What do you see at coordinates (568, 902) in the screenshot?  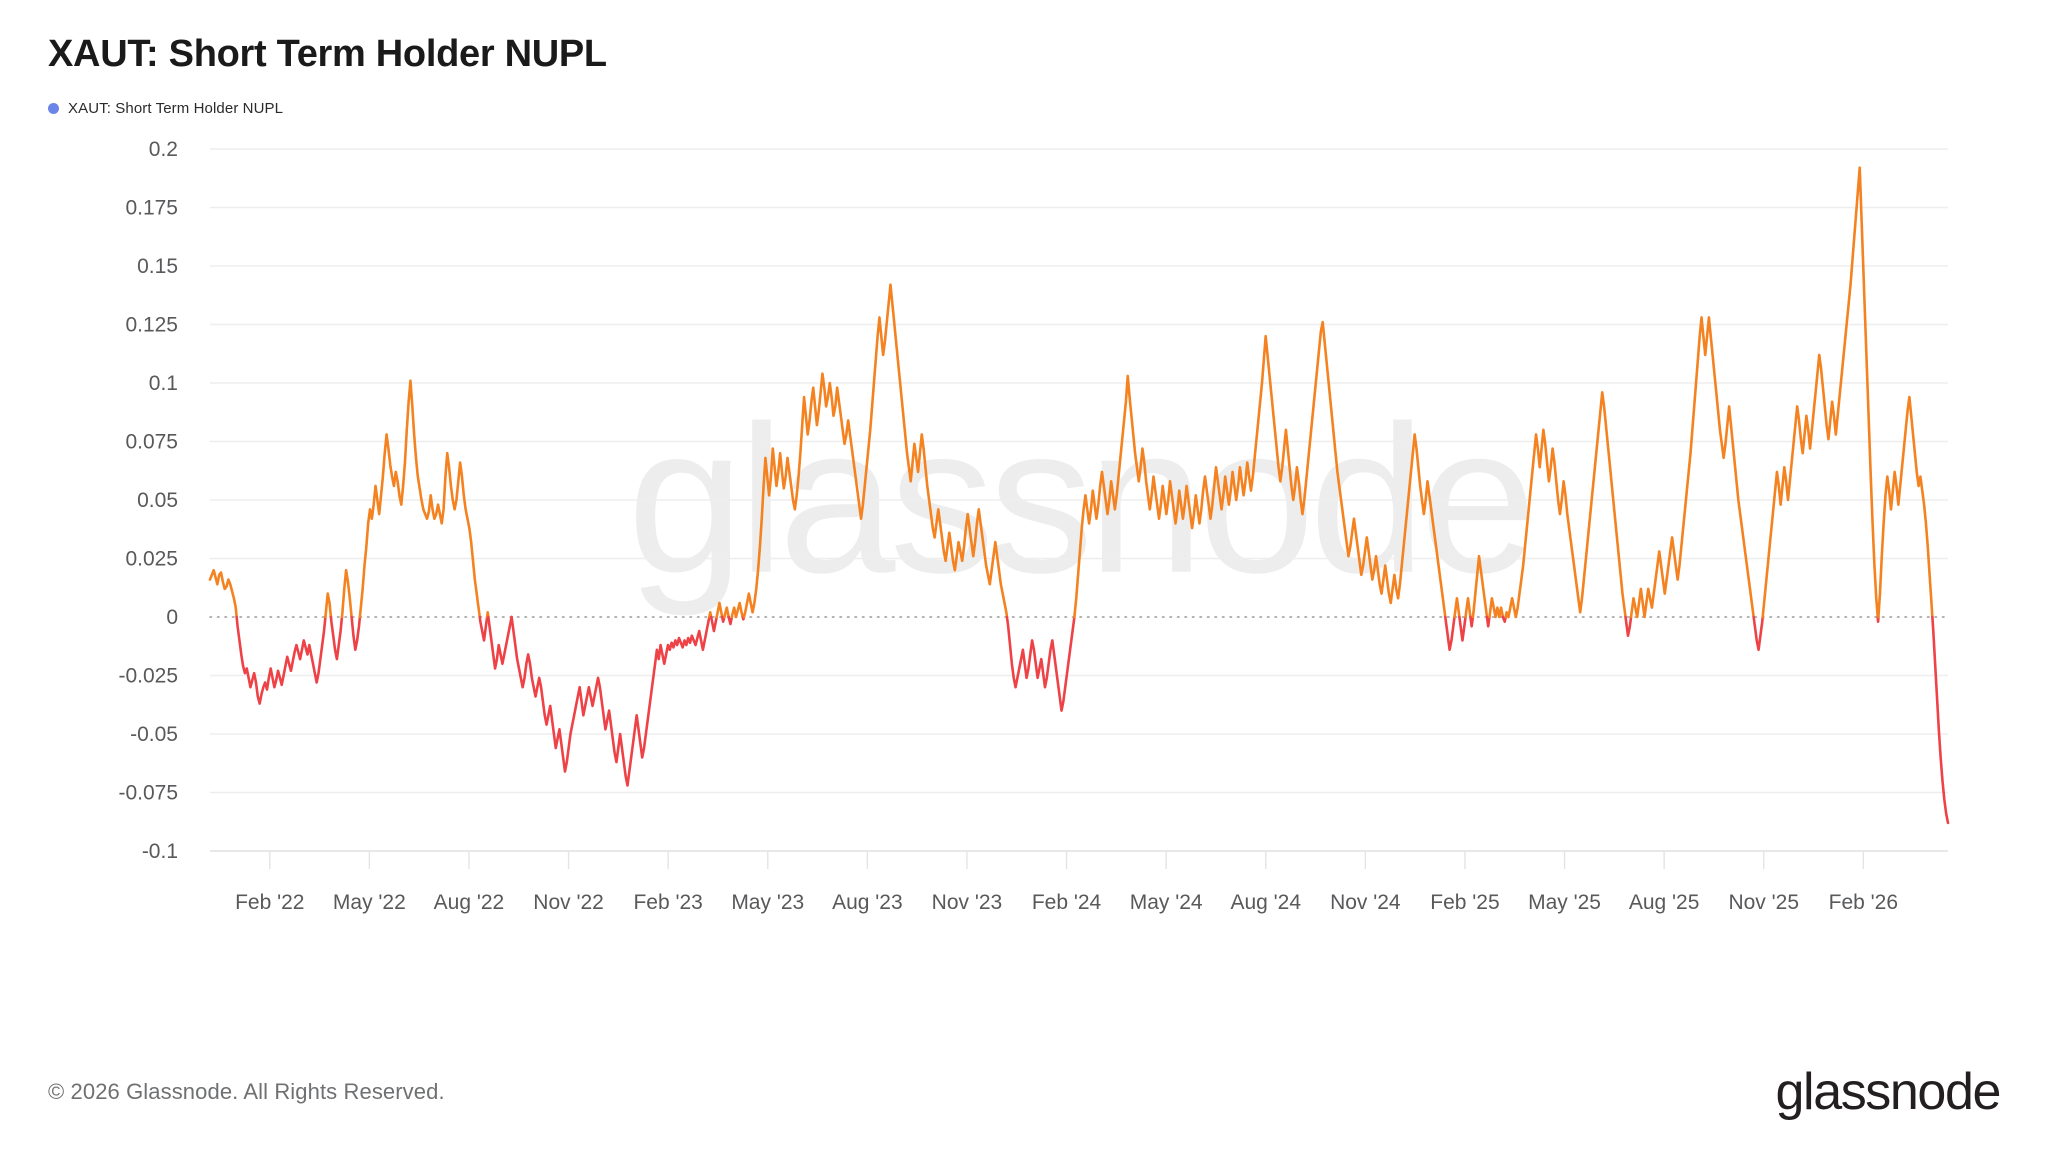 I see `x-axis-tick-label: Nov '22` at bounding box center [568, 902].